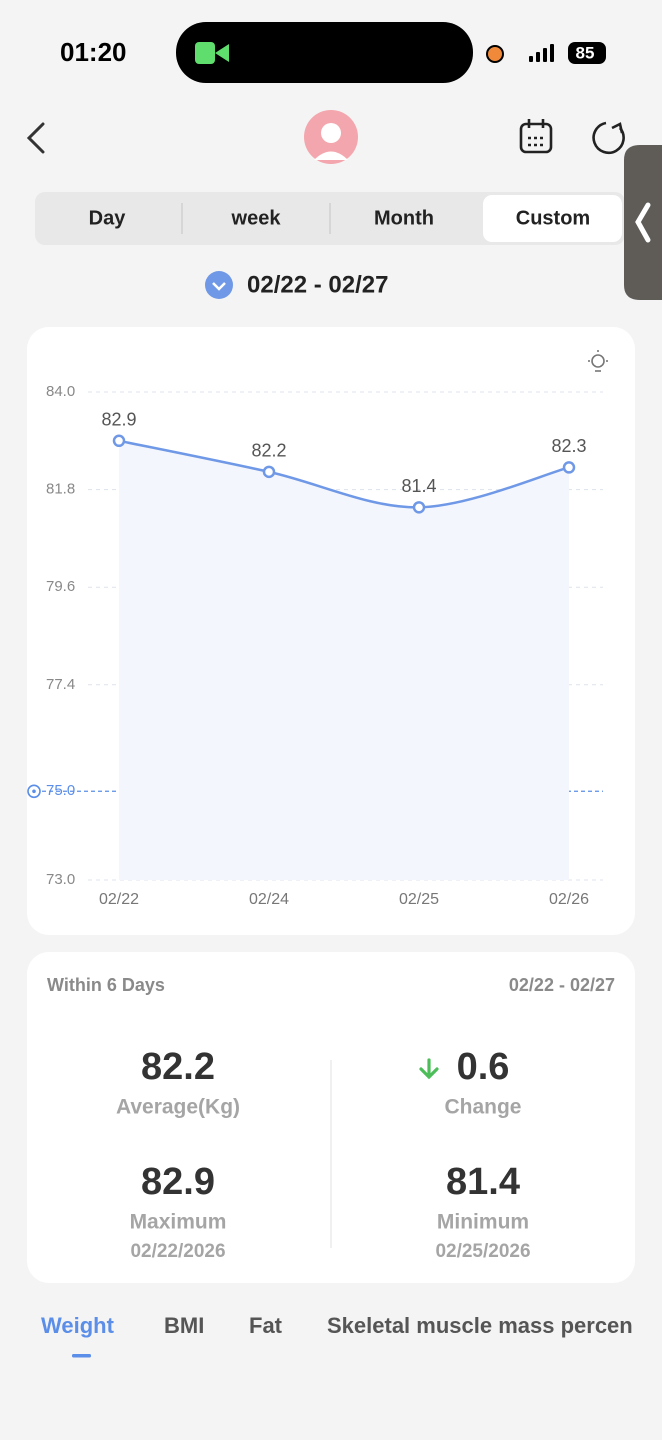 This screenshot has height=1440, width=662. I want to click on minimum-date: 02/25/2026, so click(482, 1251).